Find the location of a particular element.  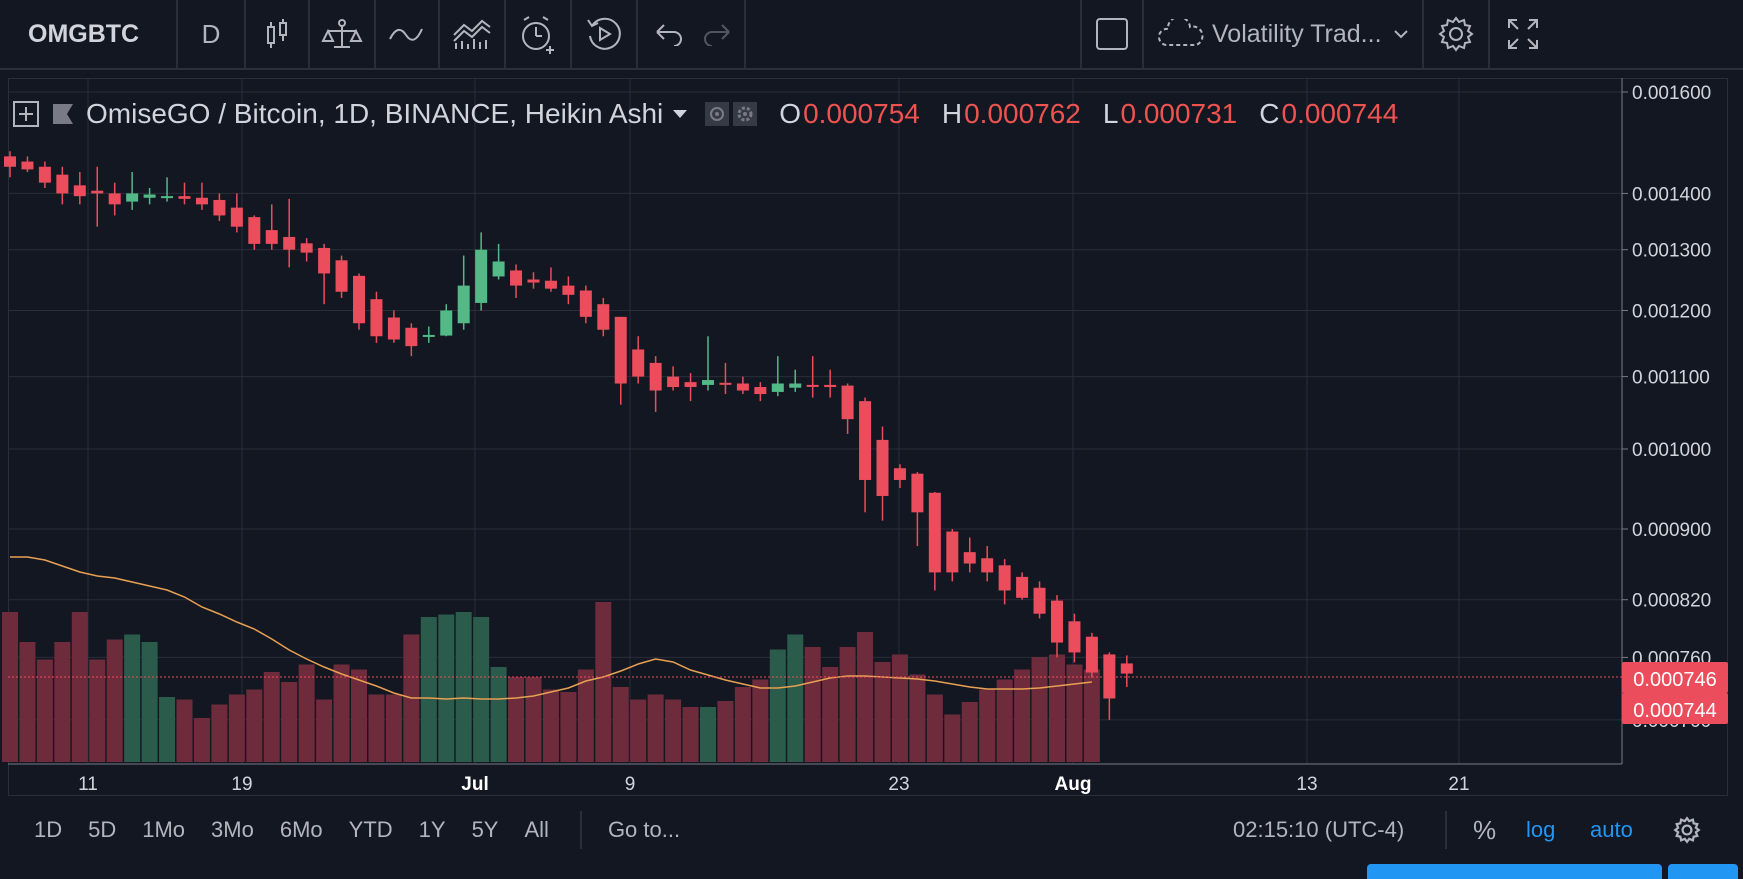

range-1d: 1D is located at coordinates (48, 829).